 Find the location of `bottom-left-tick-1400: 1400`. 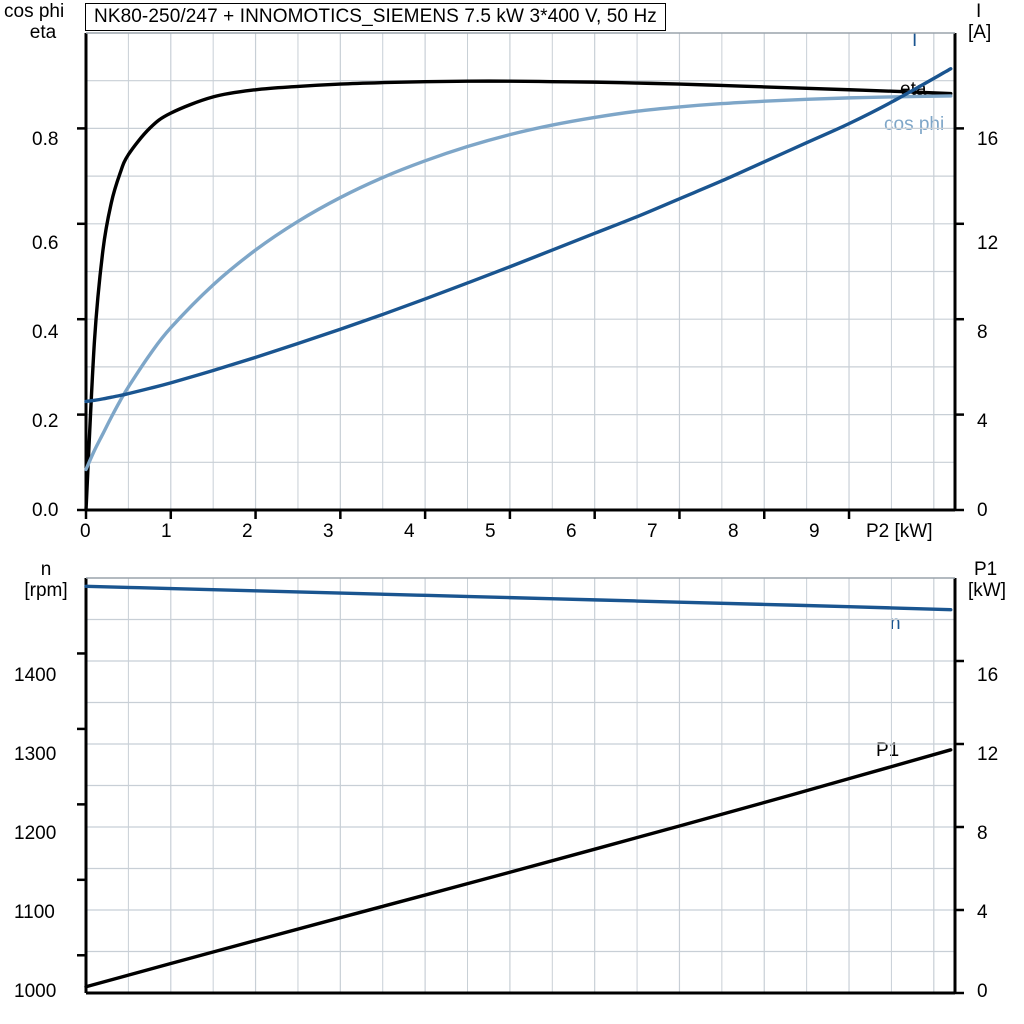

bottom-left-tick-1400: 1400 is located at coordinates (35, 675).